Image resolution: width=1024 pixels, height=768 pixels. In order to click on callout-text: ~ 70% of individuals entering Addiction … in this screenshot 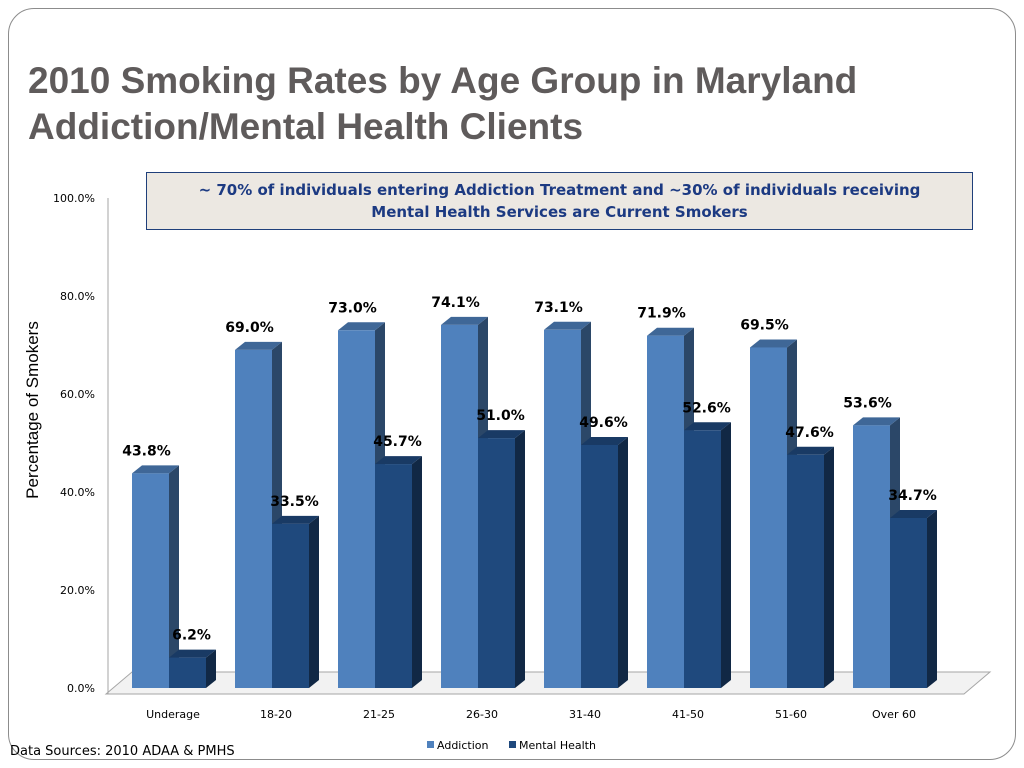, I will do `click(559, 201)`.